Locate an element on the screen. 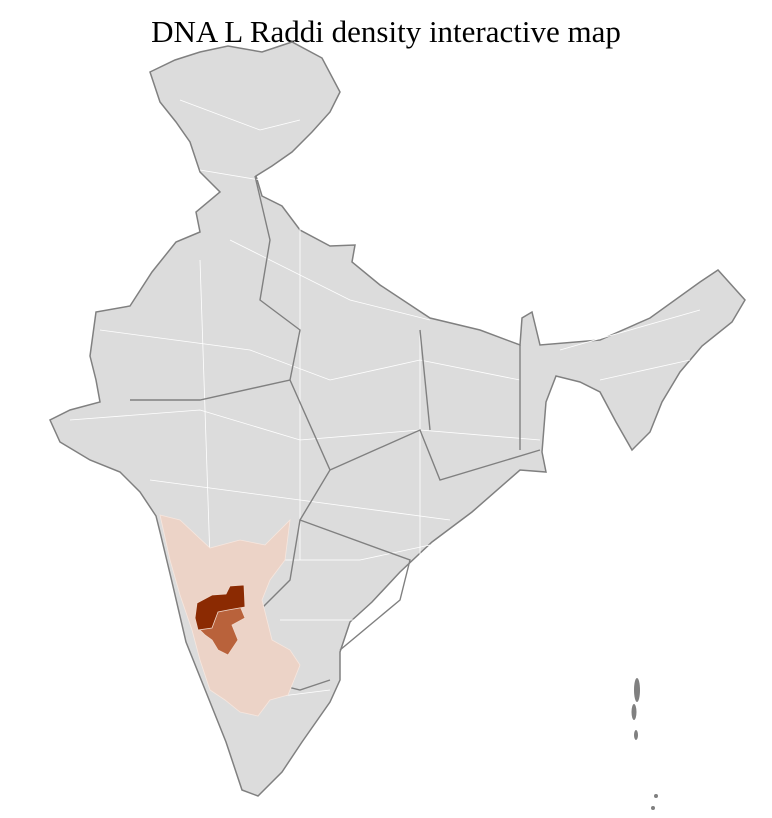 The width and height of the screenshot is (772, 818). high-density-districts is located at coordinates (220, 607).